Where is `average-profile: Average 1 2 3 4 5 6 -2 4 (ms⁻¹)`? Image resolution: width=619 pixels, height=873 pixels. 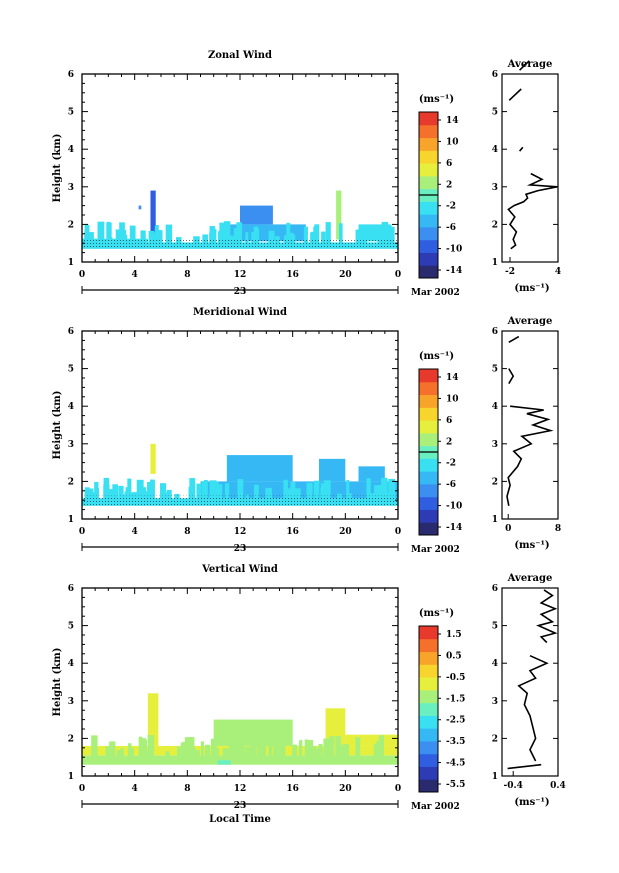 average-profile: Average 1 2 3 4 5 6 -2 4 (ms⁻¹) is located at coordinates (526, 176).